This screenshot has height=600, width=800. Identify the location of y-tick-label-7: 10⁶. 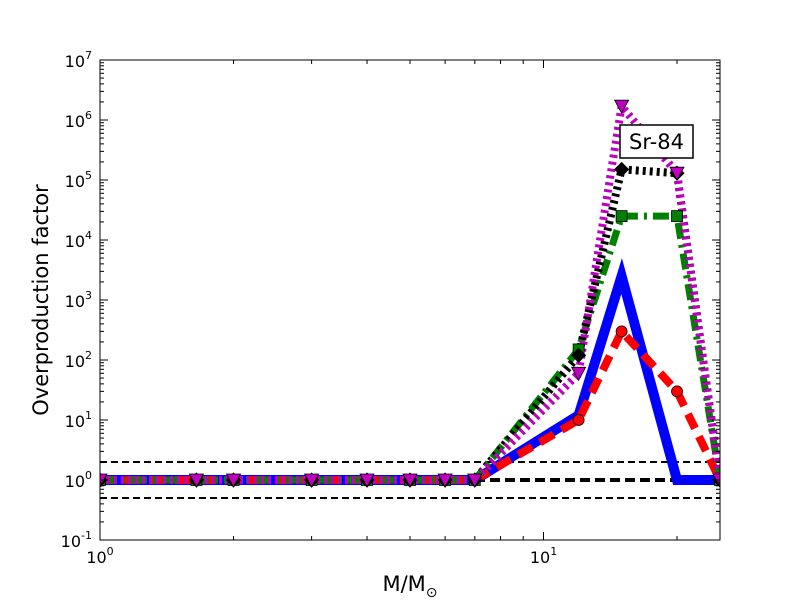
(78, 120).